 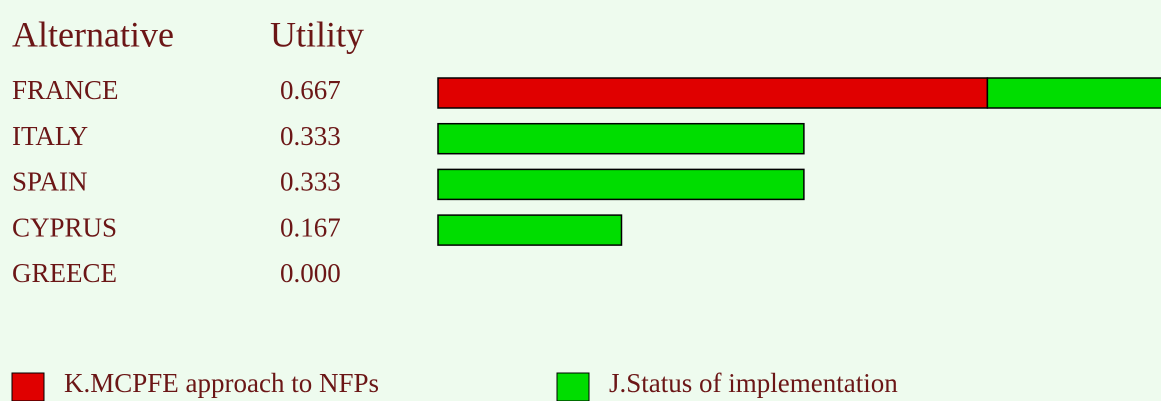 What do you see at coordinates (310, 227) in the screenshot?
I see `utility-label: 0.167` at bounding box center [310, 227].